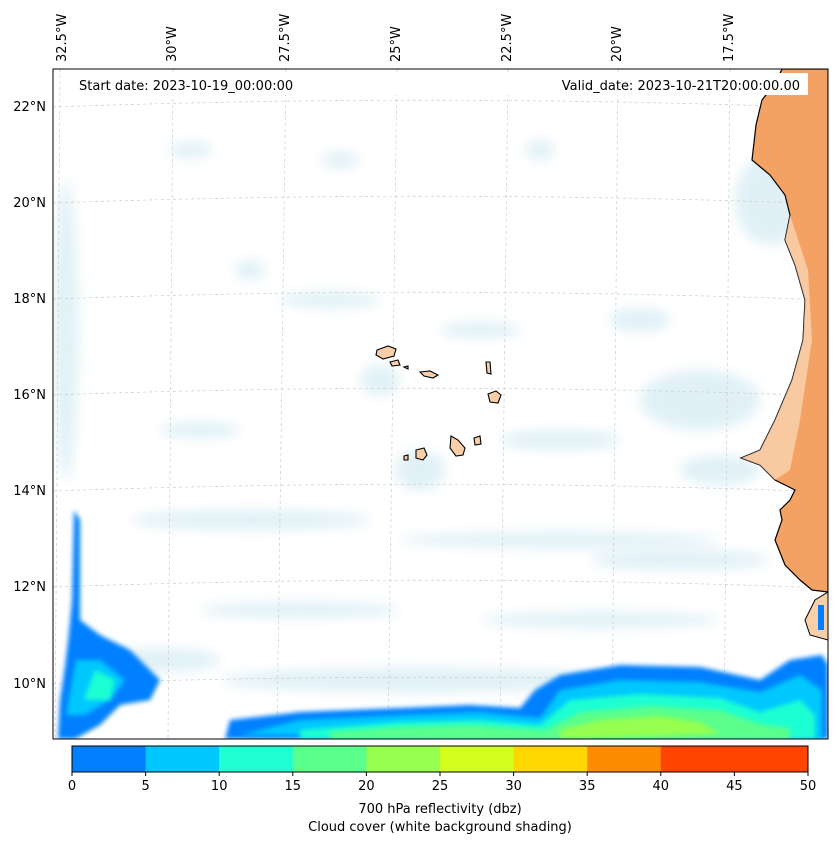 Image resolution: width=837 pixels, height=843 pixels. I want to click on island-santiago, so click(457, 446).